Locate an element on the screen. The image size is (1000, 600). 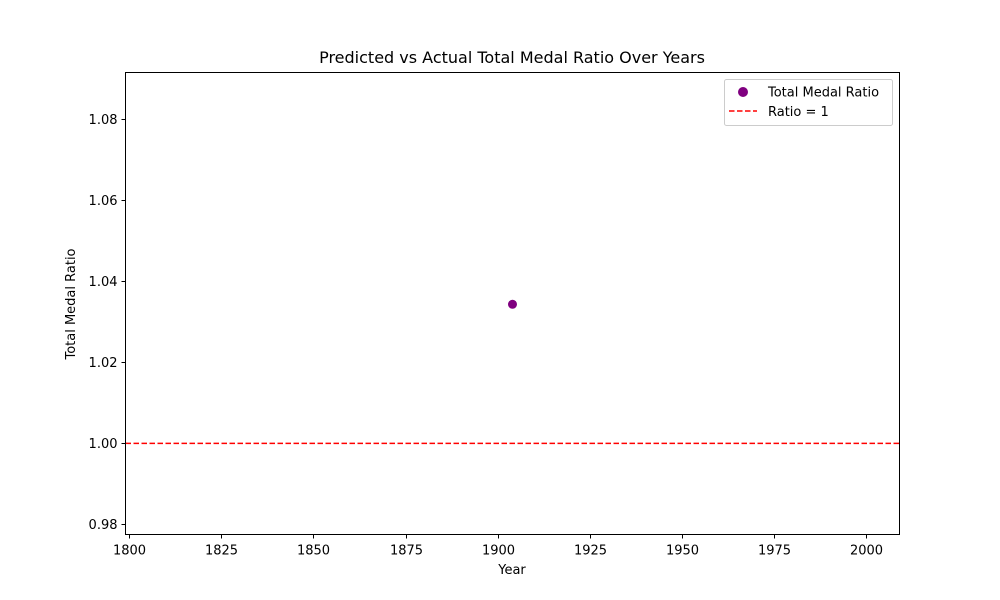
x-tick-label: 1900 is located at coordinates (498, 551).